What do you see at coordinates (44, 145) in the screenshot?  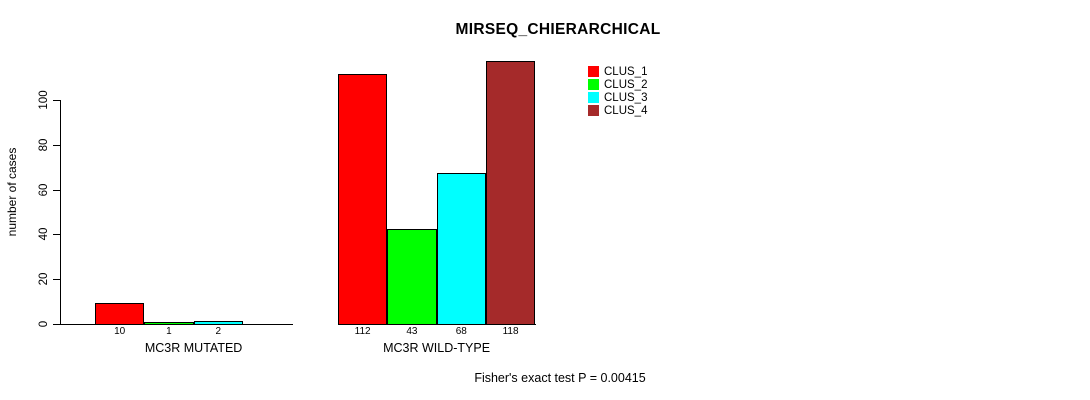 I see `y-tick-label: 80` at bounding box center [44, 145].